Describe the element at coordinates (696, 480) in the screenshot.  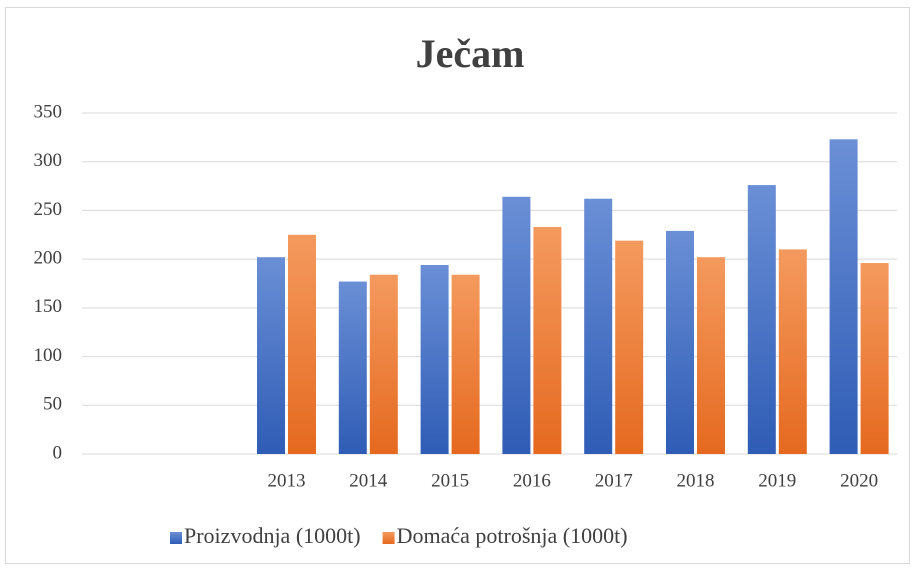
I see `x-tick-label: 2018` at that location.